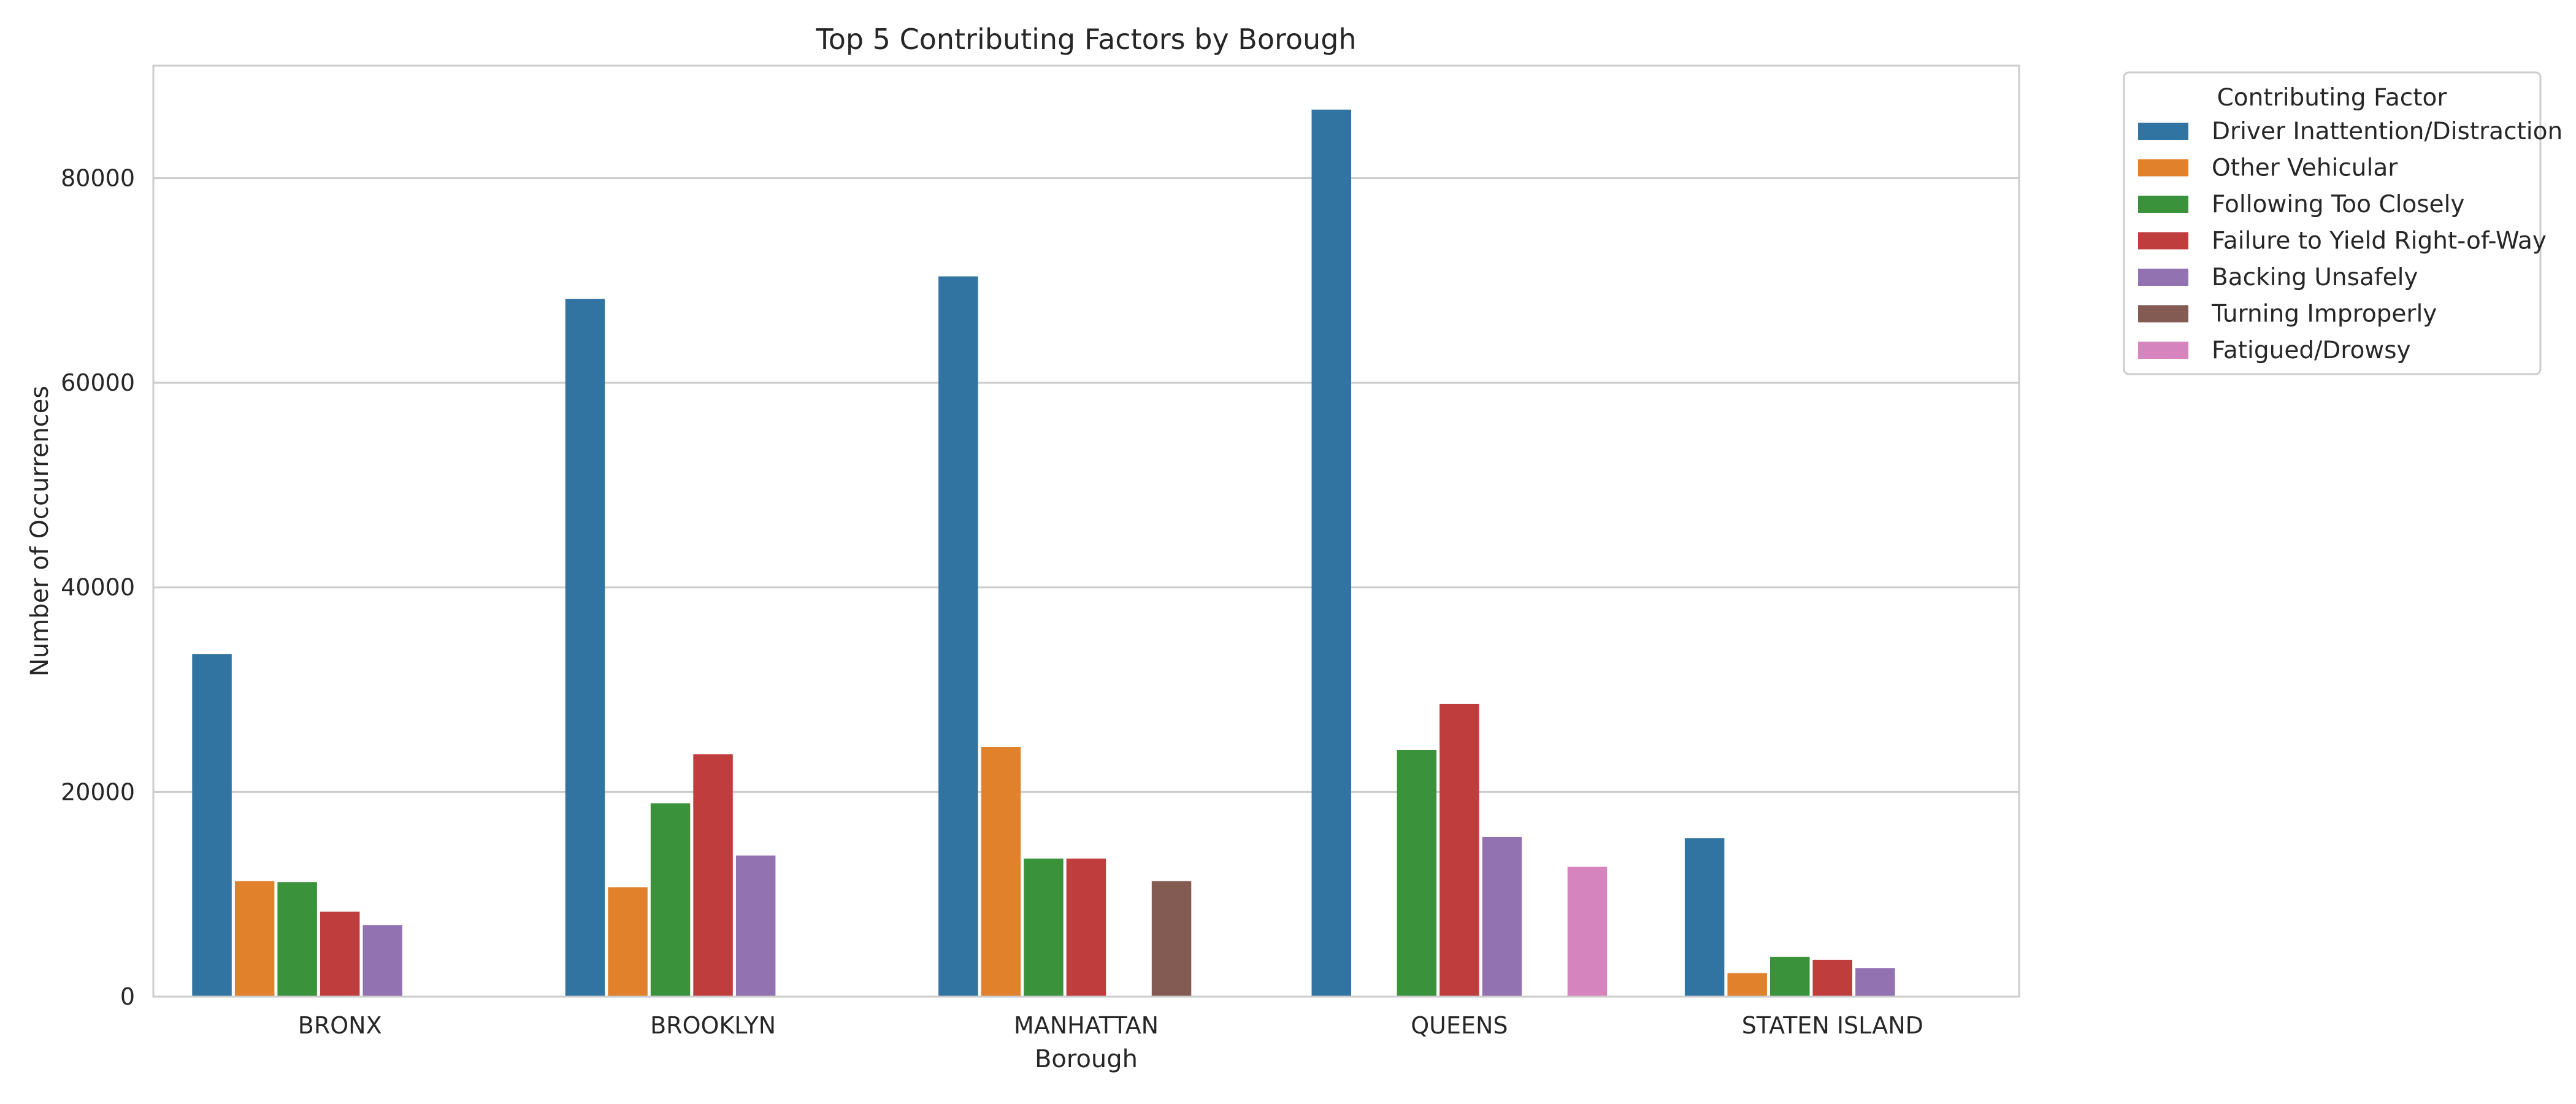  What do you see at coordinates (2332, 98) in the screenshot?
I see `legend-title: Contributing Factor` at bounding box center [2332, 98].